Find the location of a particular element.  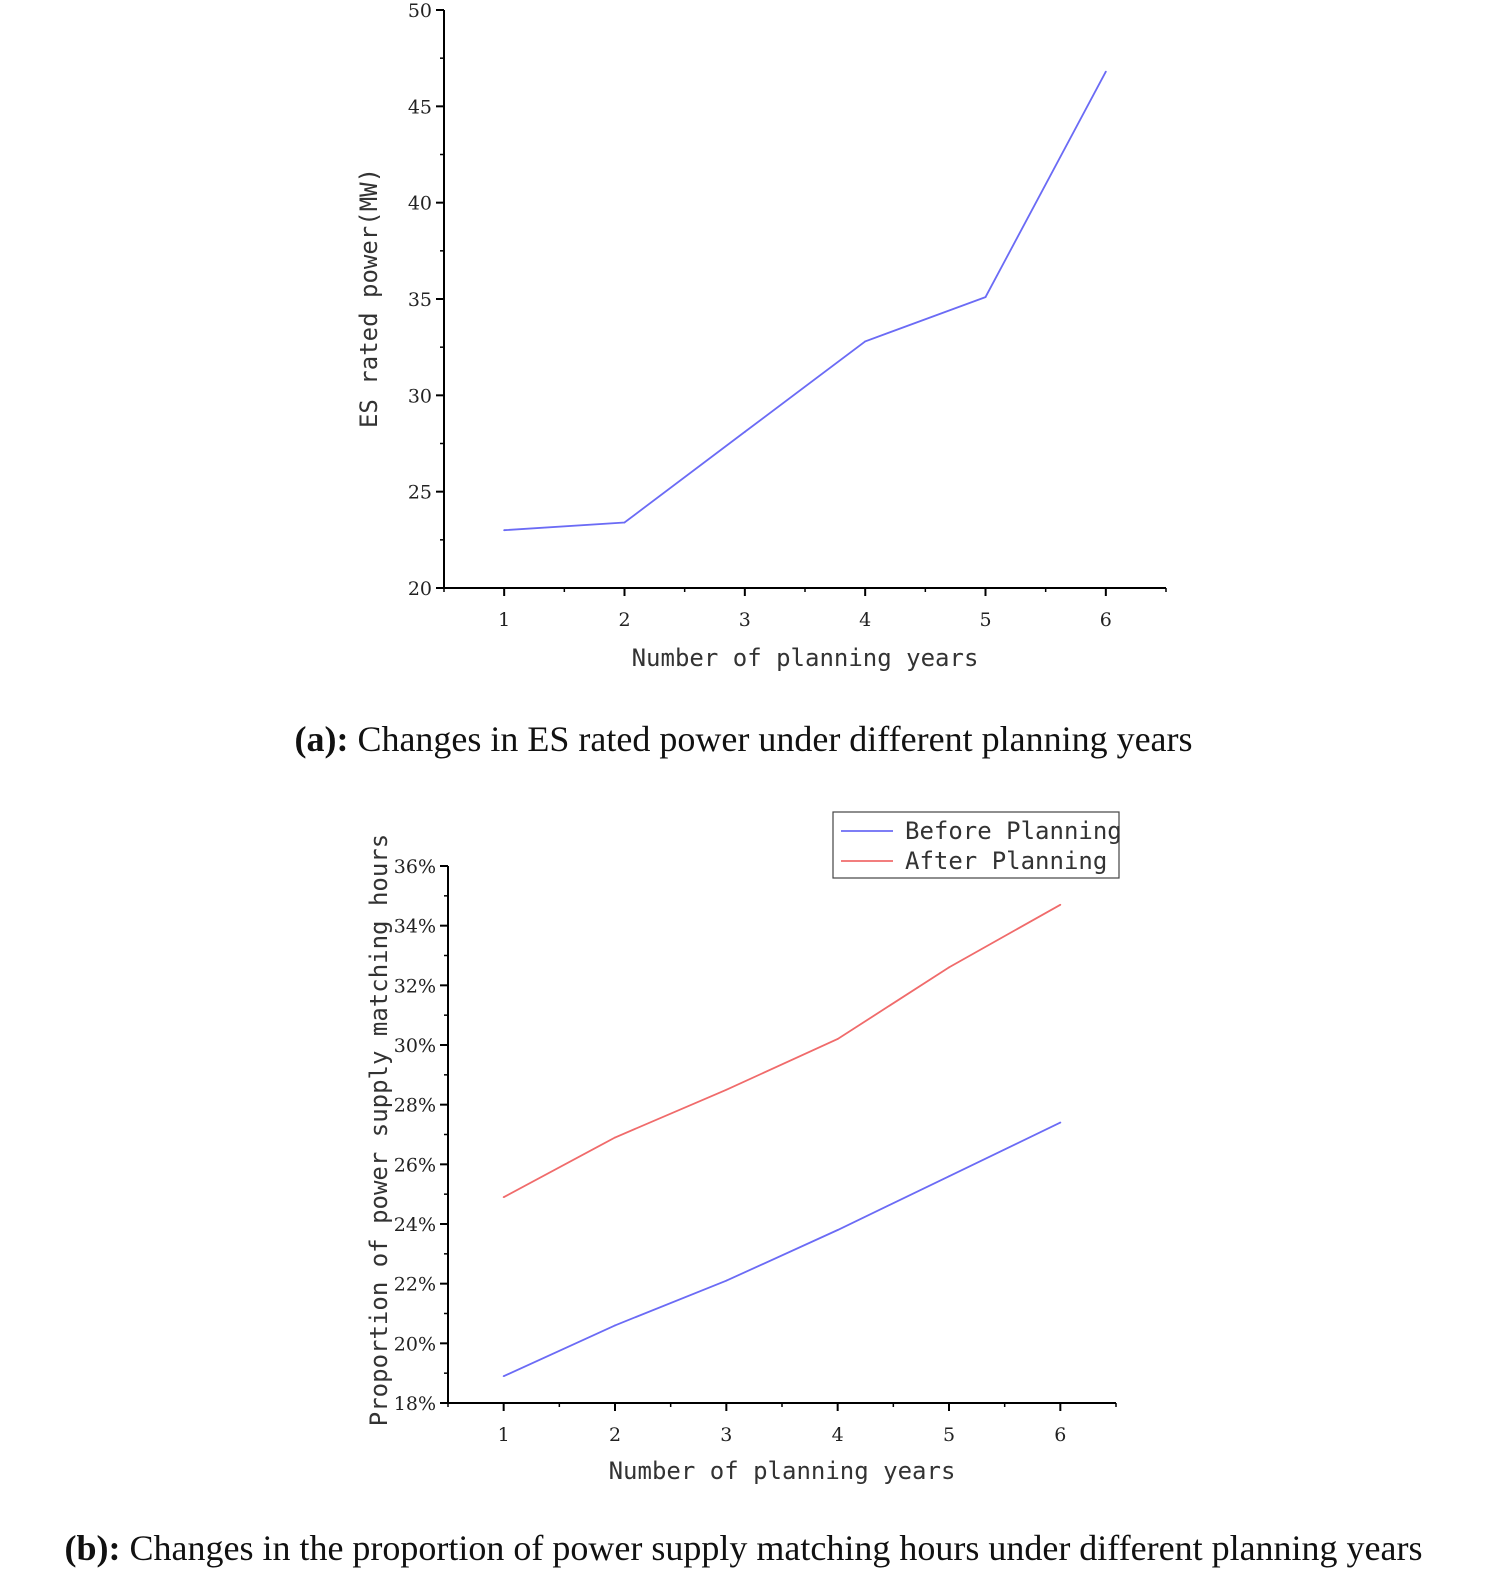

series-line-before-planning is located at coordinates (782, 1249).